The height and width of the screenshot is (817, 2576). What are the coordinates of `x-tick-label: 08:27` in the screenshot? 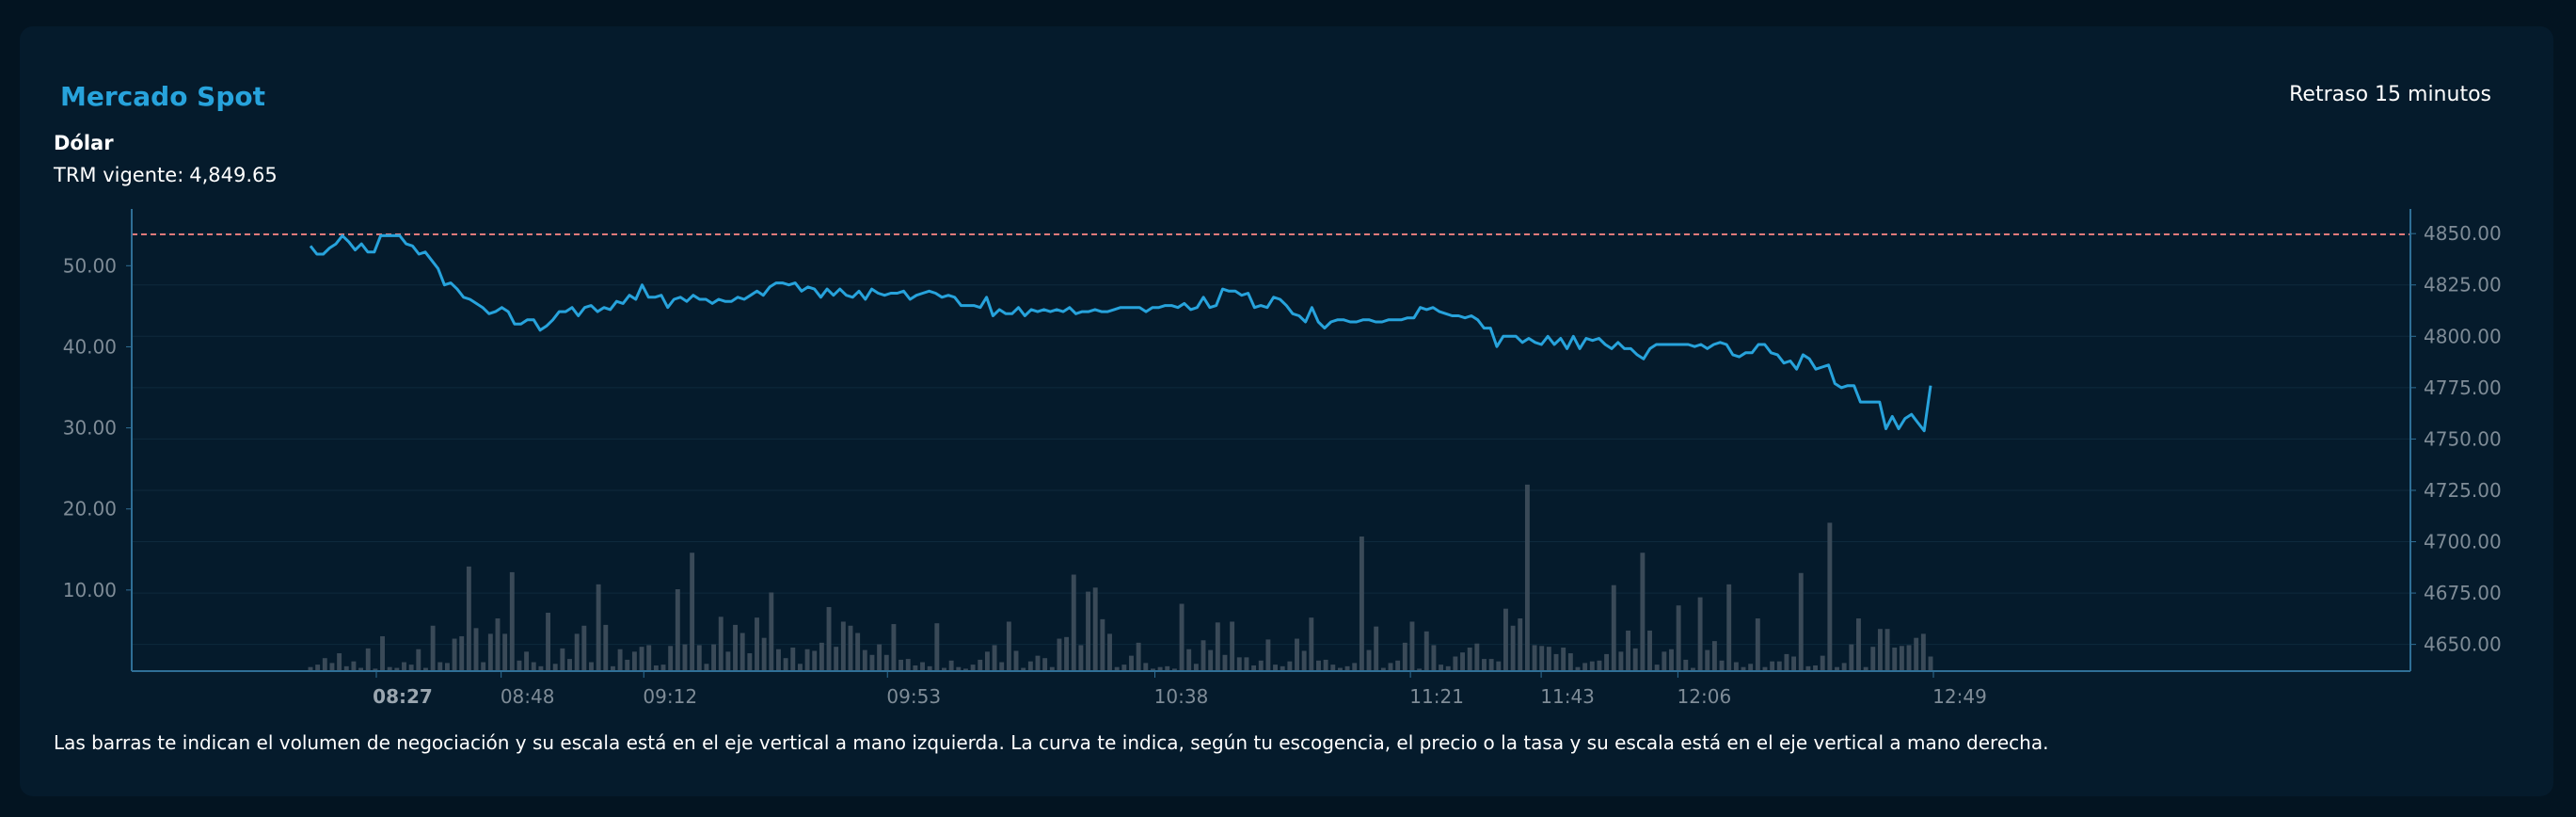 It's located at (403, 696).